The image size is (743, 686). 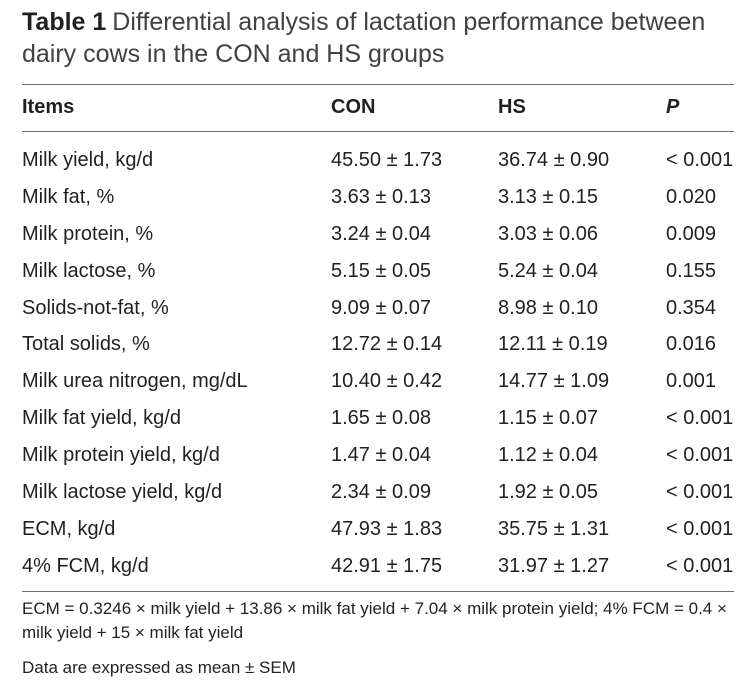 What do you see at coordinates (691, 381) in the screenshot?
I see `row-p-value: 0.001` at bounding box center [691, 381].